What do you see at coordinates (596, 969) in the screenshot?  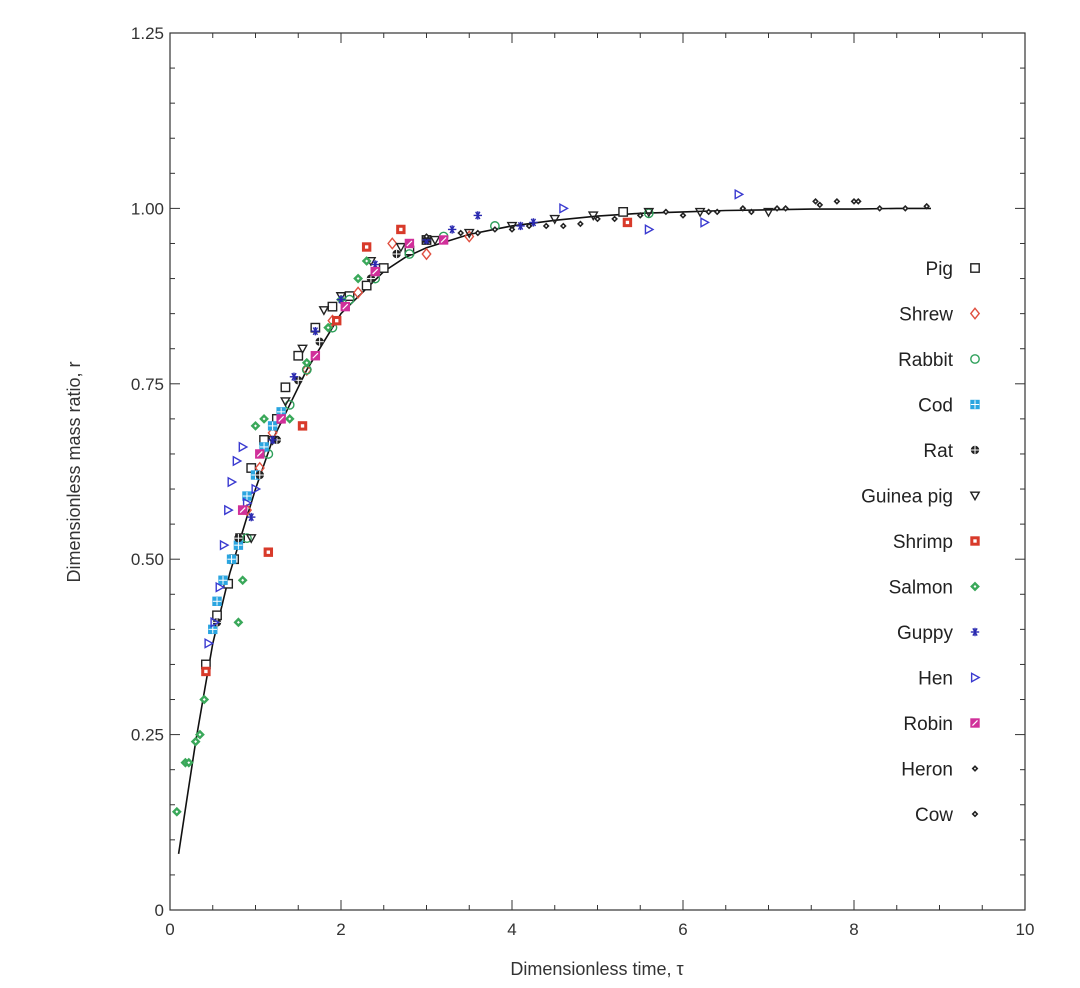 I see `x-axis-label: Dimensionless time, τ` at bounding box center [596, 969].